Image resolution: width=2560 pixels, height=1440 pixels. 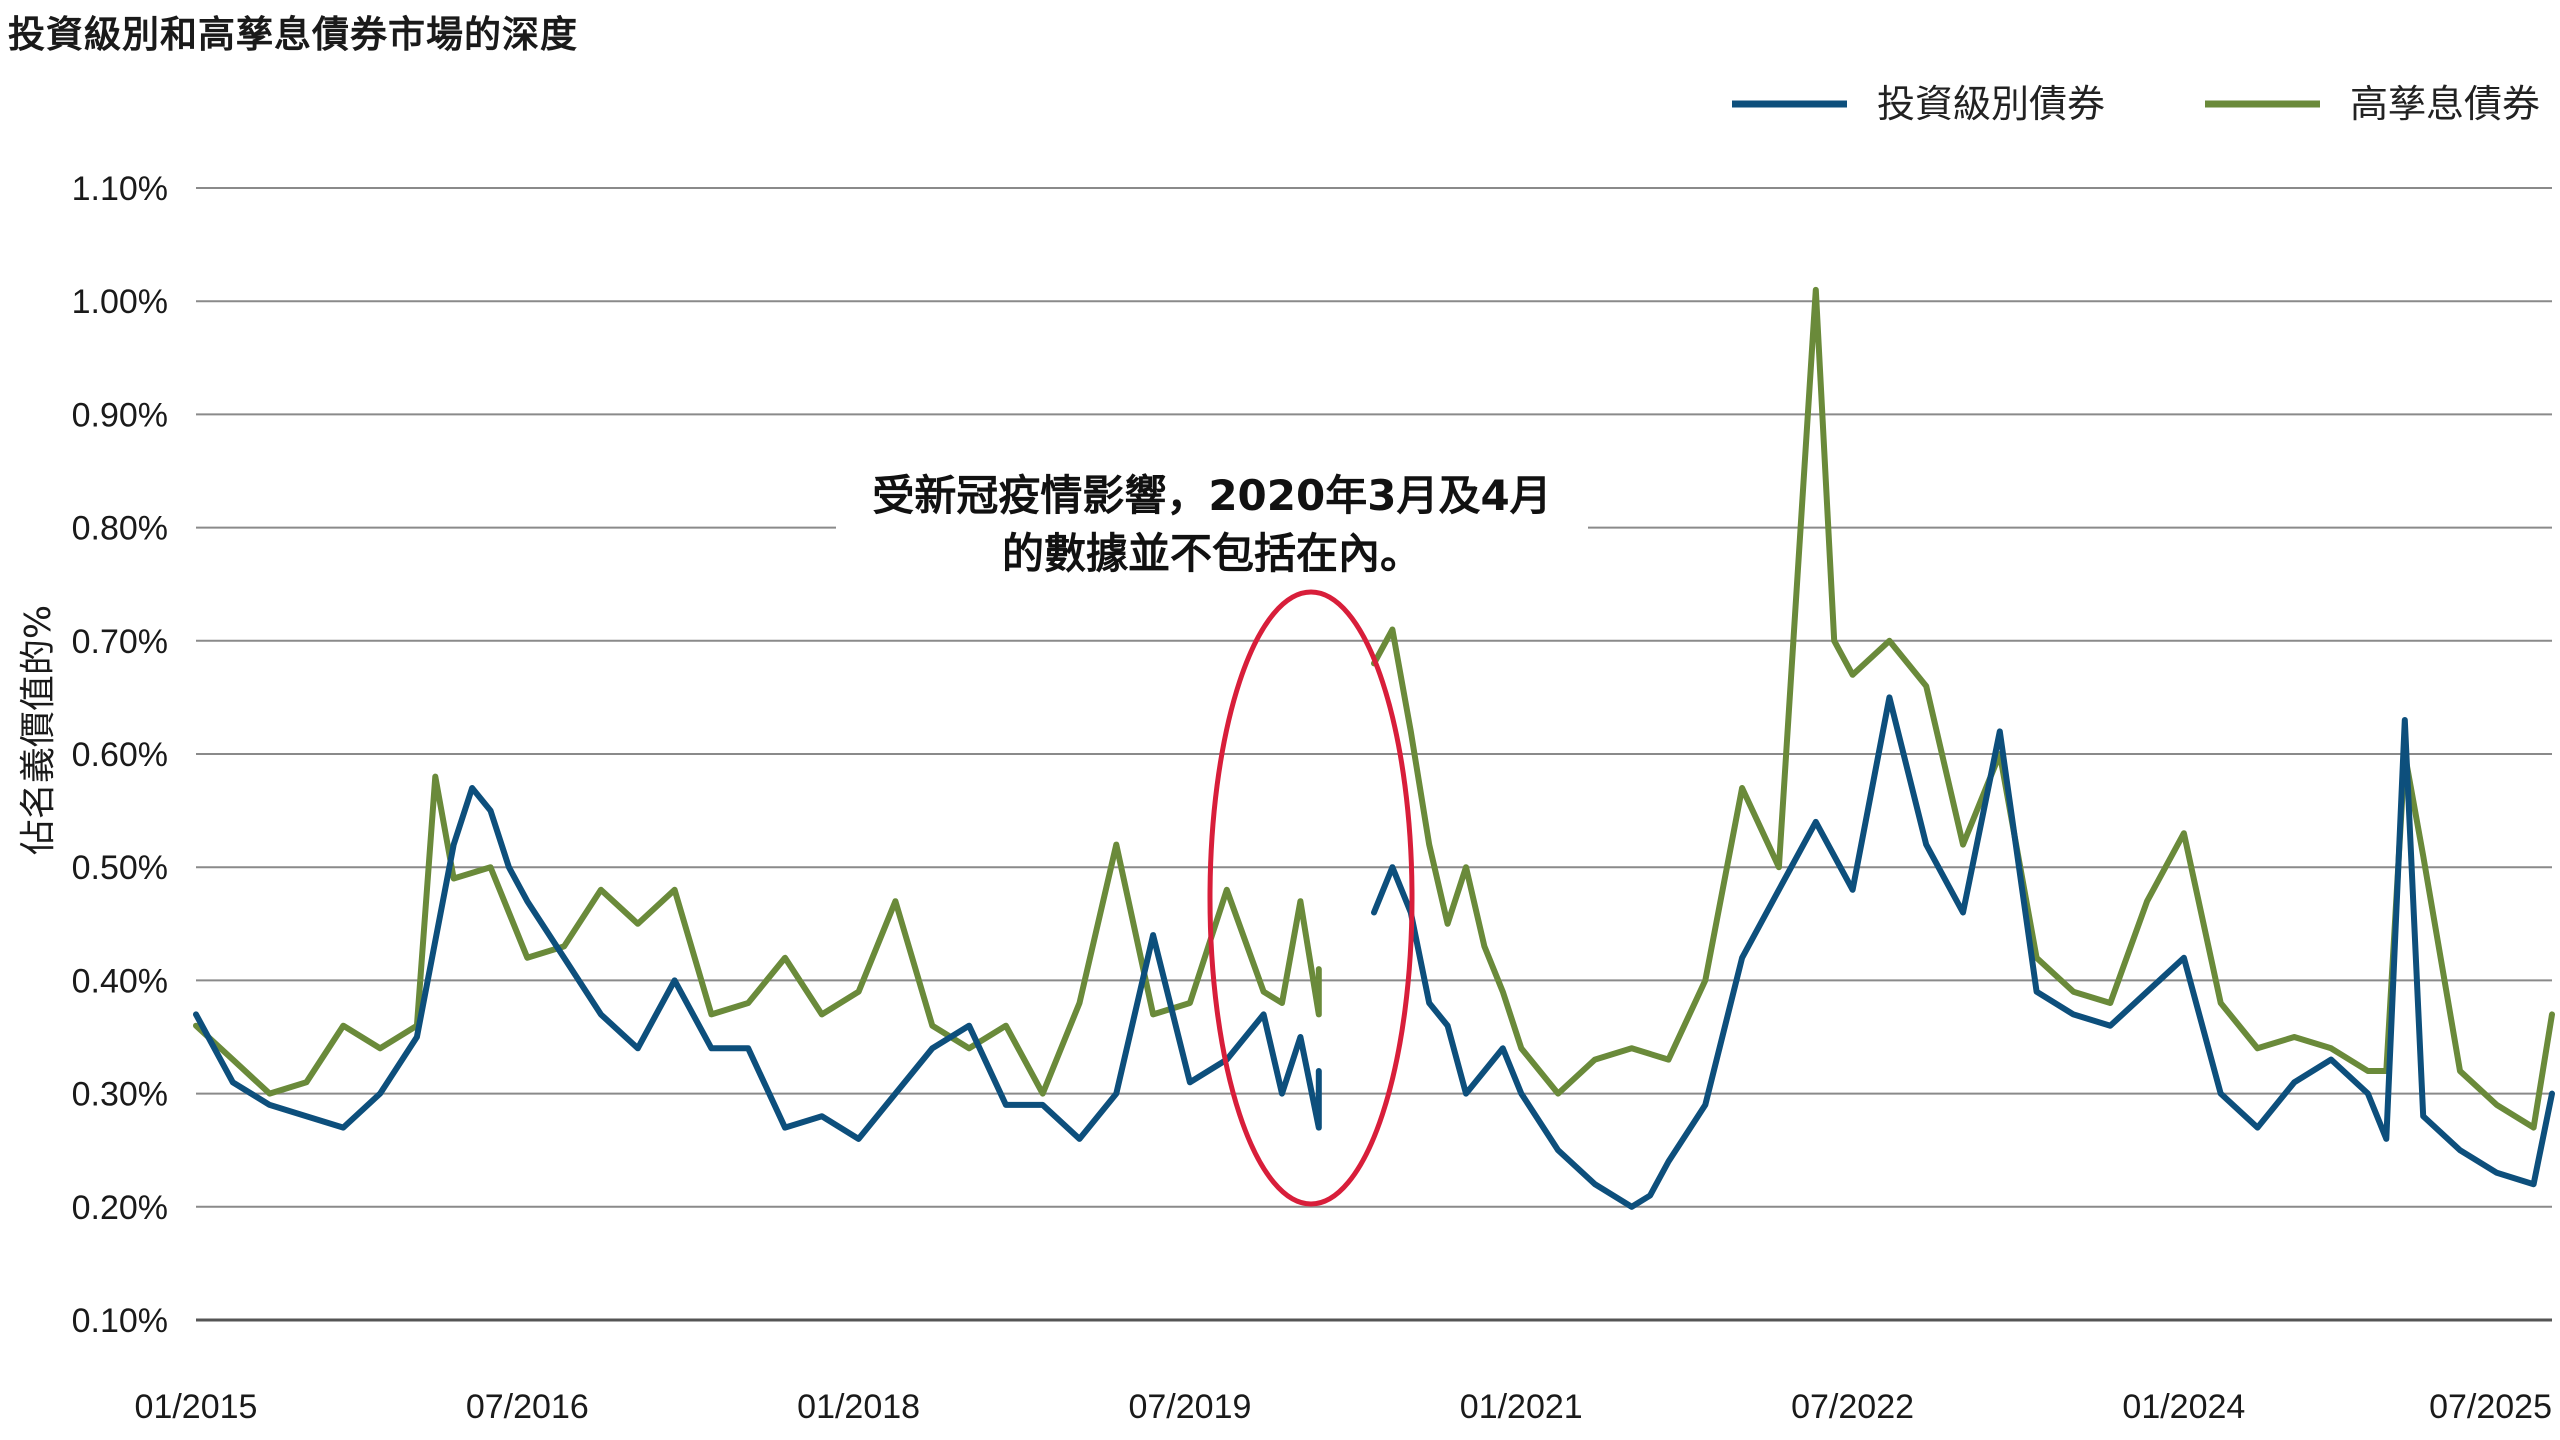 What do you see at coordinates (1311, 898) in the screenshot?
I see `gap-highlight-ellipse` at bounding box center [1311, 898].